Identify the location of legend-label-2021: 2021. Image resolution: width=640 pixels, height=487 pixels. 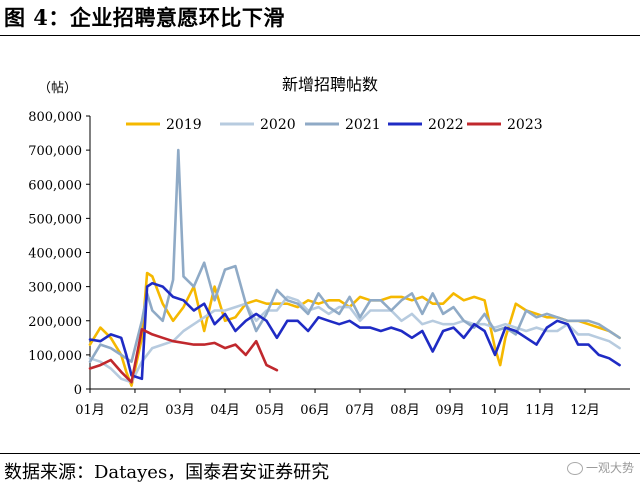
(363, 125).